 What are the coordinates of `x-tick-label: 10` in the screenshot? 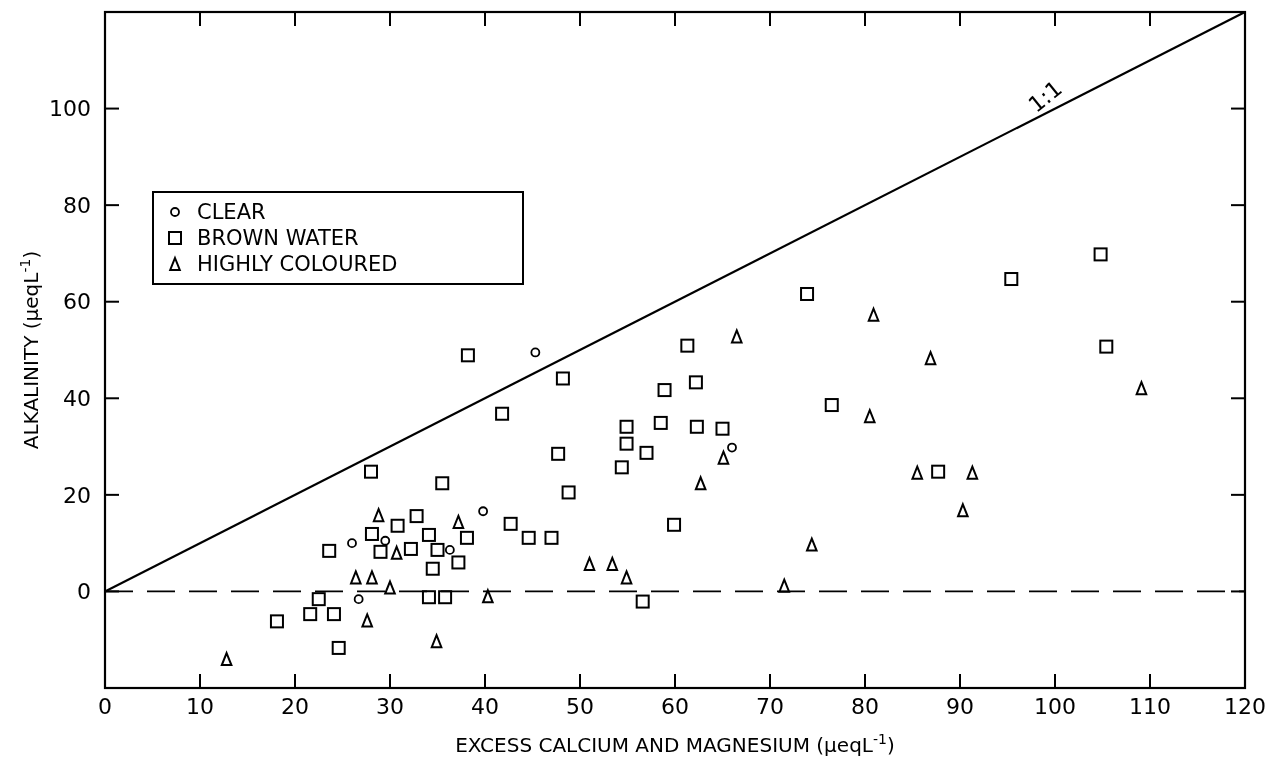 It's located at (200, 706).